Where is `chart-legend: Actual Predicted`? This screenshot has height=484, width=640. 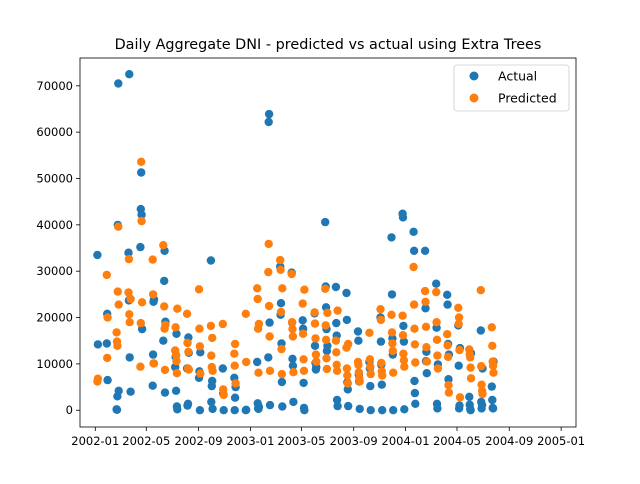 chart-legend: Actual Predicted is located at coordinates (511, 88).